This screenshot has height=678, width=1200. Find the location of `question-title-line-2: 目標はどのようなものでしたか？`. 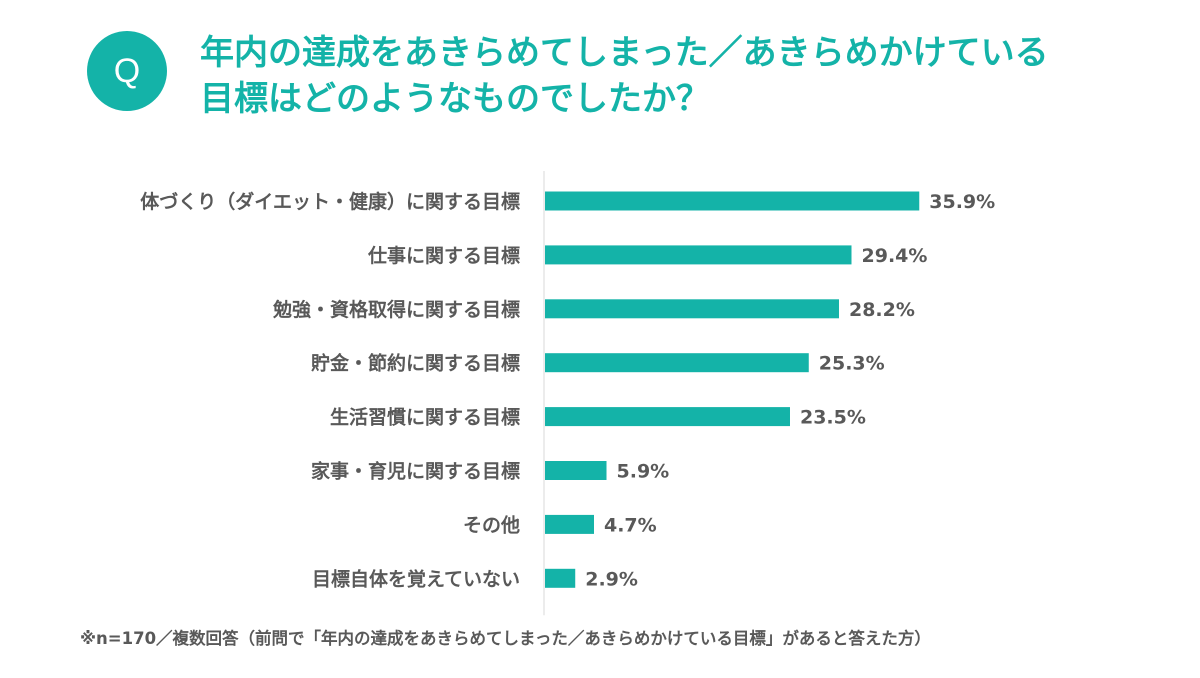

question-title-line-2: 目標はどのようなものでしたか？ is located at coordinates (455, 99).